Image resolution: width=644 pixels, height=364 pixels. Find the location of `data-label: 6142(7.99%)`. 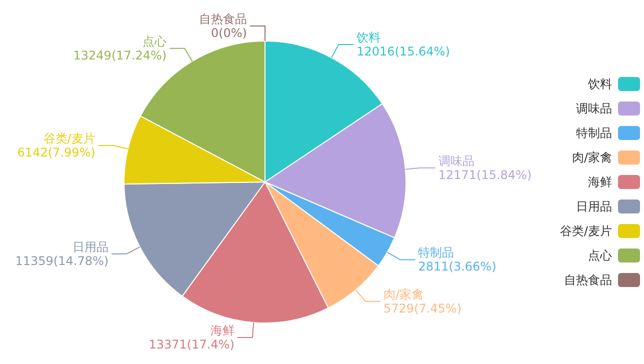

data-label: 6142(7.99%) is located at coordinates (56, 152).